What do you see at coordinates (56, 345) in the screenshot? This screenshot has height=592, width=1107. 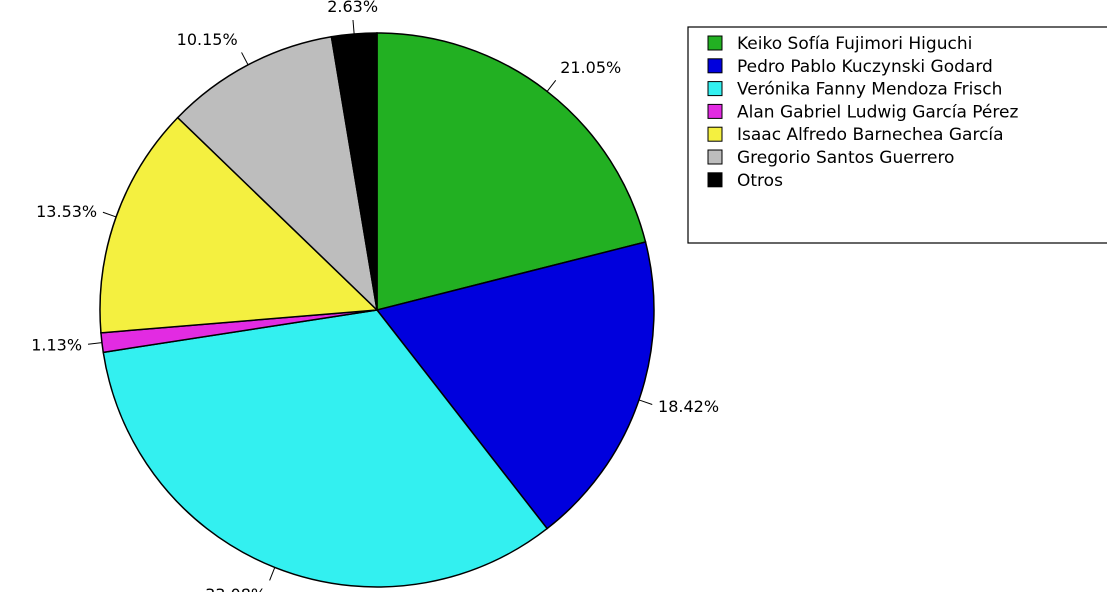 I see `percent-label: 1.13%` at bounding box center [56, 345].